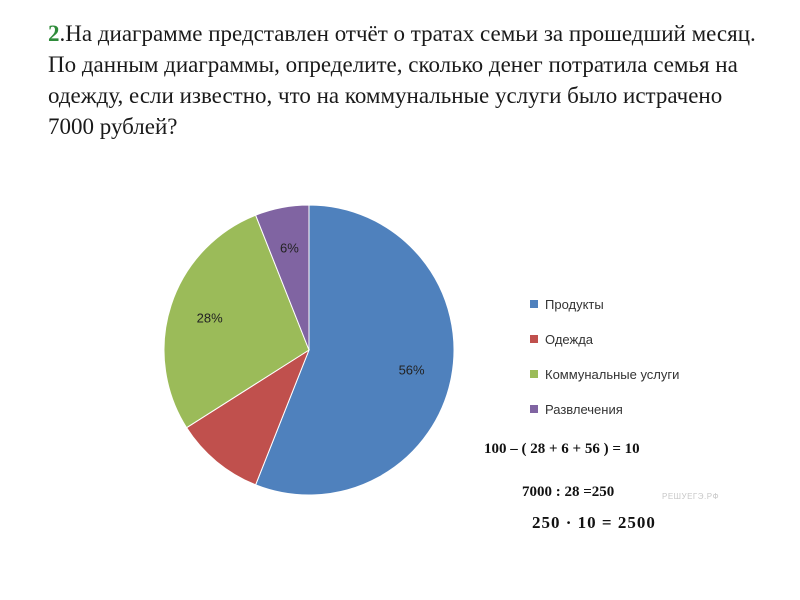 Image resolution: width=800 pixels, height=600 pixels. I want to click on legend-label-3: Коммунальные услуги, so click(612, 374).